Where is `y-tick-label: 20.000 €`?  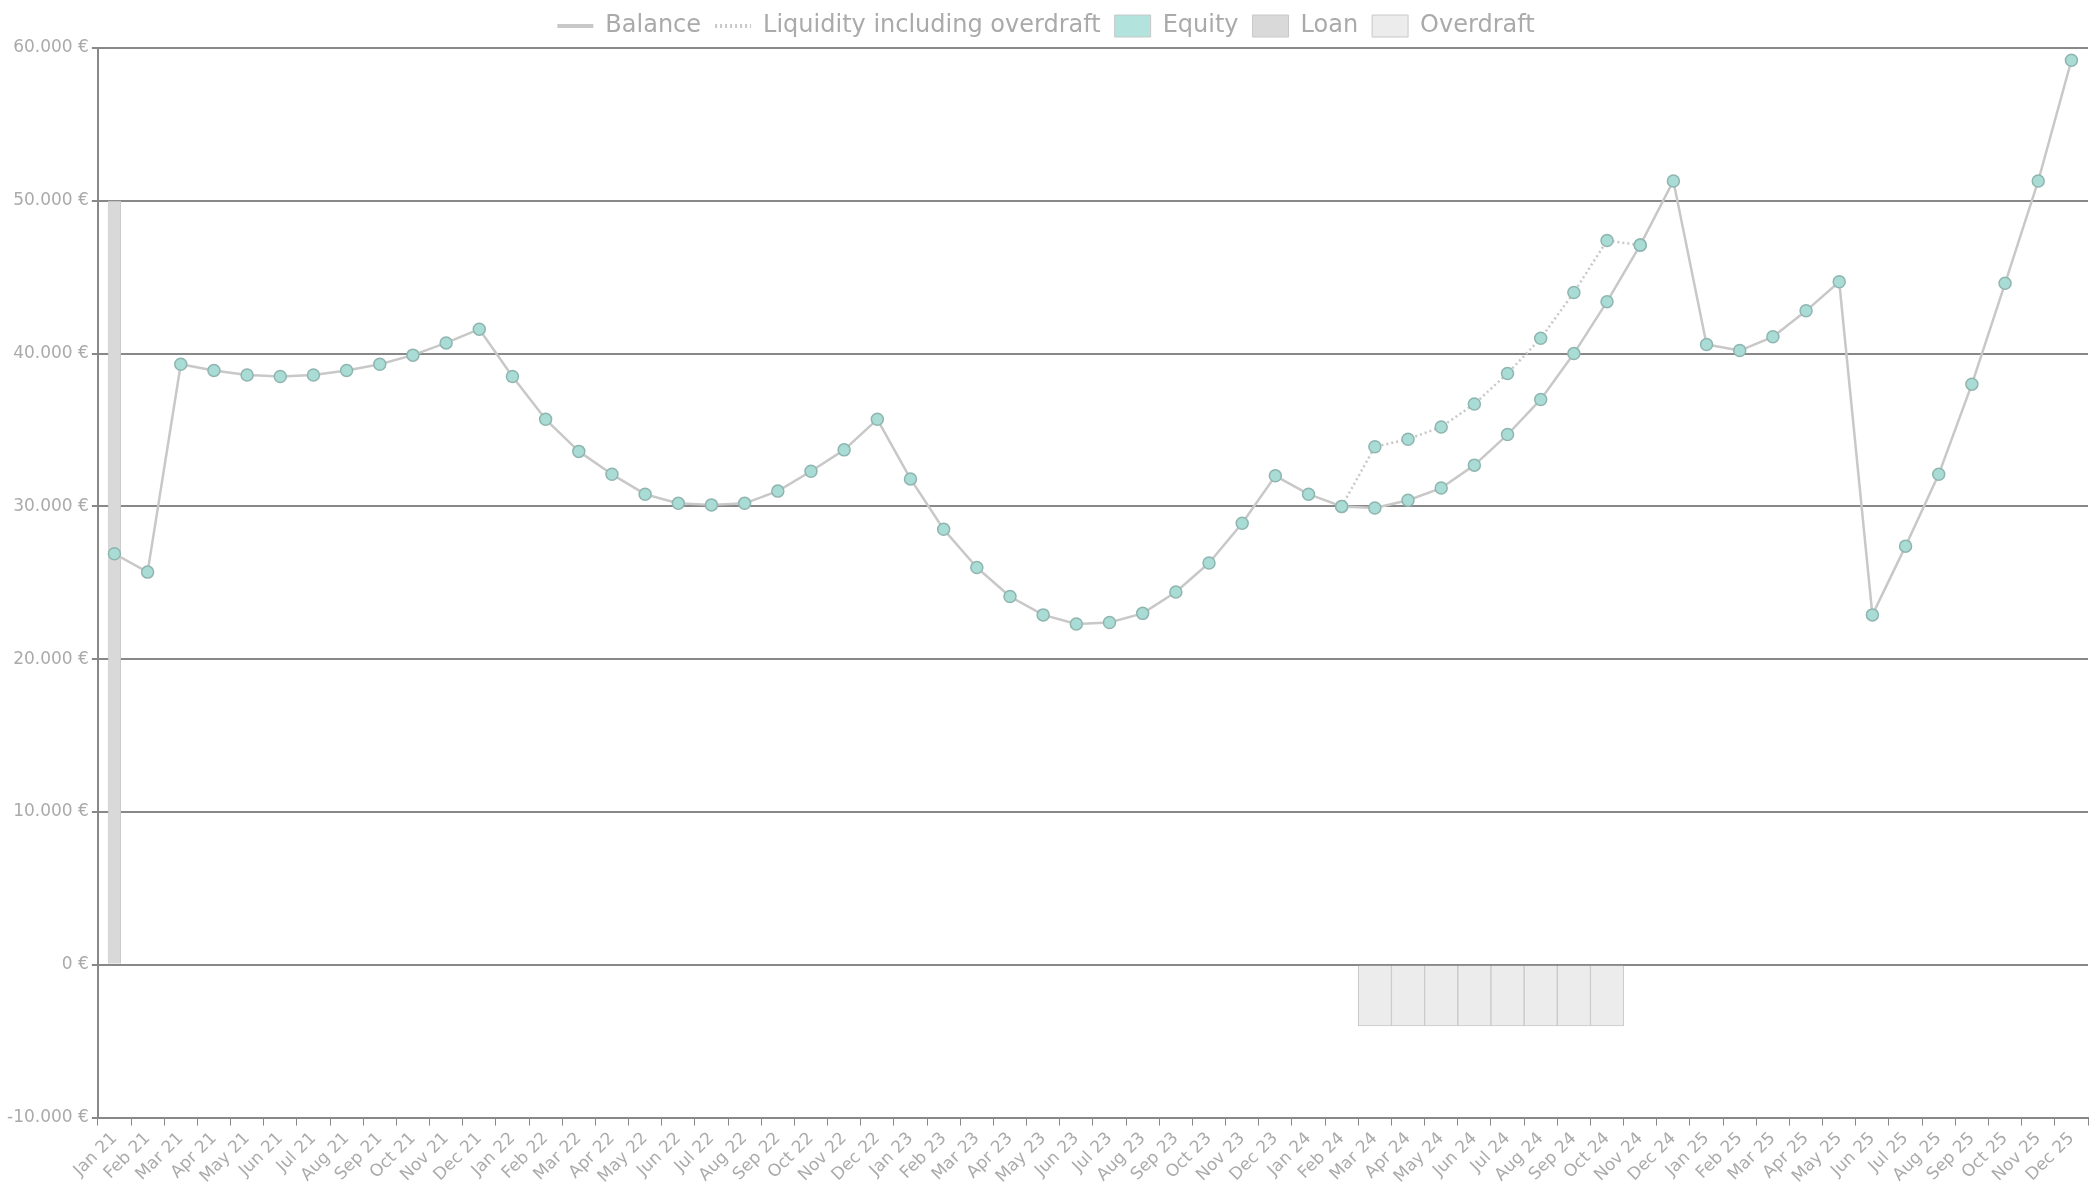 y-tick-label: 20.000 € is located at coordinates (51, 657).